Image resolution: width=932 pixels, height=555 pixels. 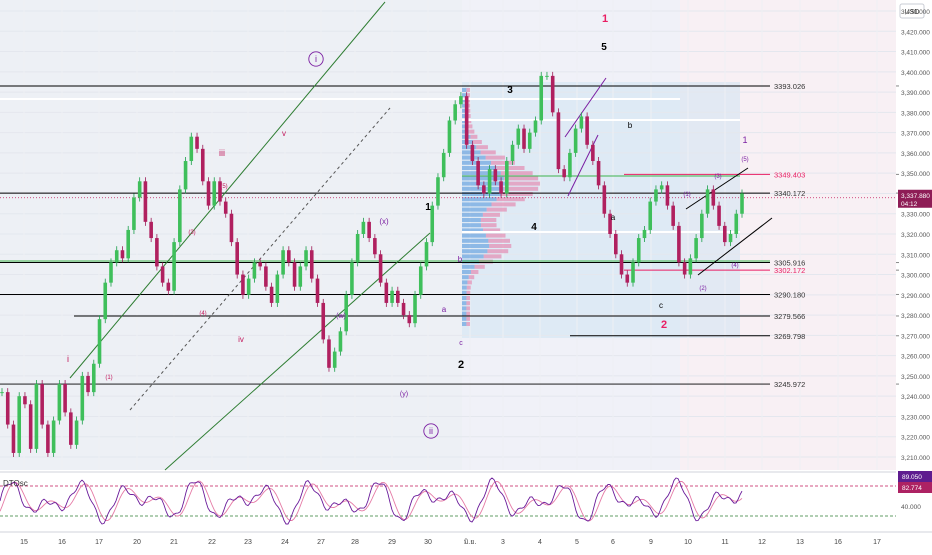 What do you see at coordinates (297, 351) in the screenshot?
I see `channel-lower` at bounding box center [297, 351].